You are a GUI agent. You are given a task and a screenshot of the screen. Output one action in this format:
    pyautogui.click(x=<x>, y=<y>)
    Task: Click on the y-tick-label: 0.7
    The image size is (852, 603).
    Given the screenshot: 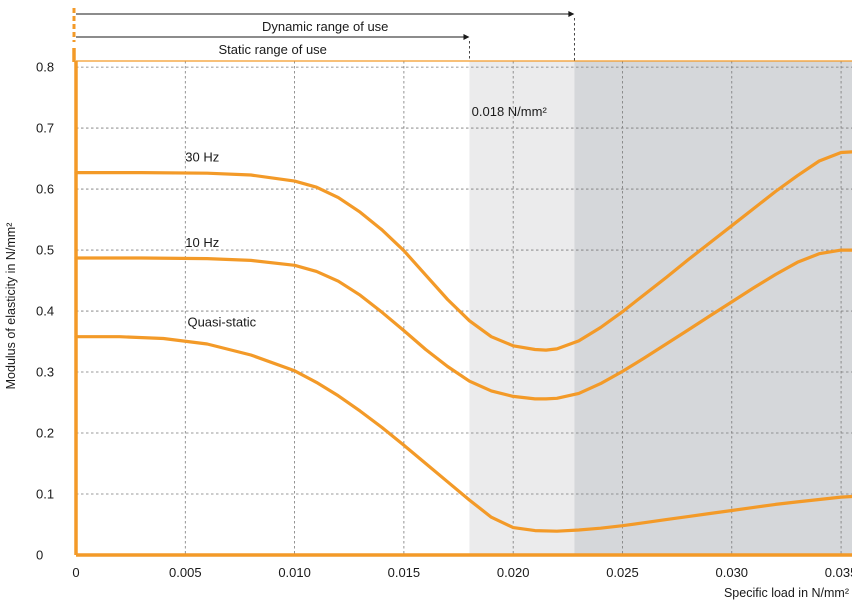 What is the action you would take?
    pyautogui.click(x=45, y=128)
    